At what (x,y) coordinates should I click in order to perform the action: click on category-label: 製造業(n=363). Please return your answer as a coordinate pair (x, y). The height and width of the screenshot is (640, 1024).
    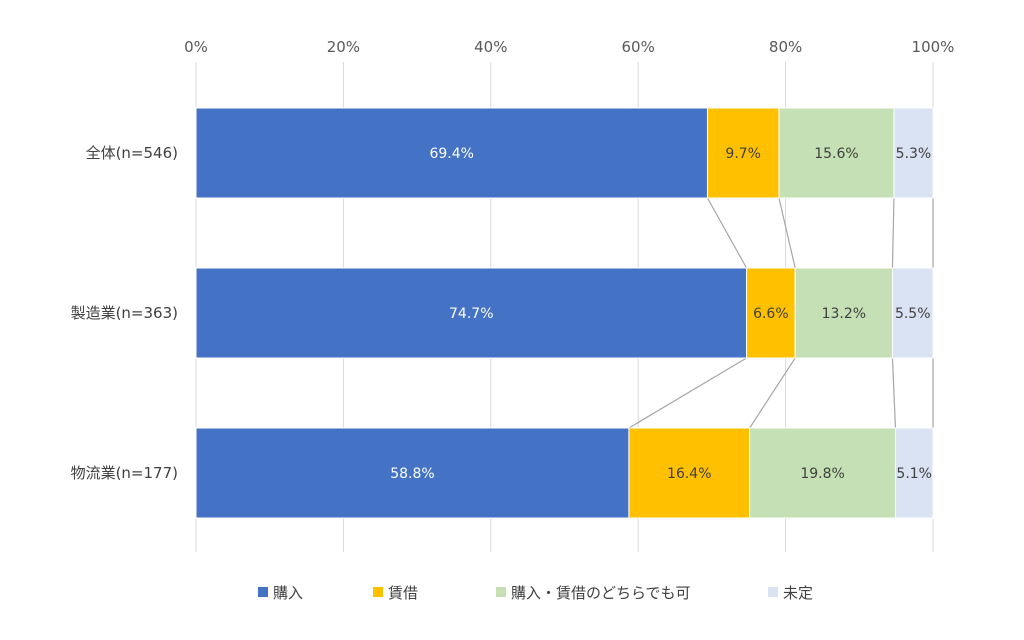
    Looking at the image, I should click on (124, 313).